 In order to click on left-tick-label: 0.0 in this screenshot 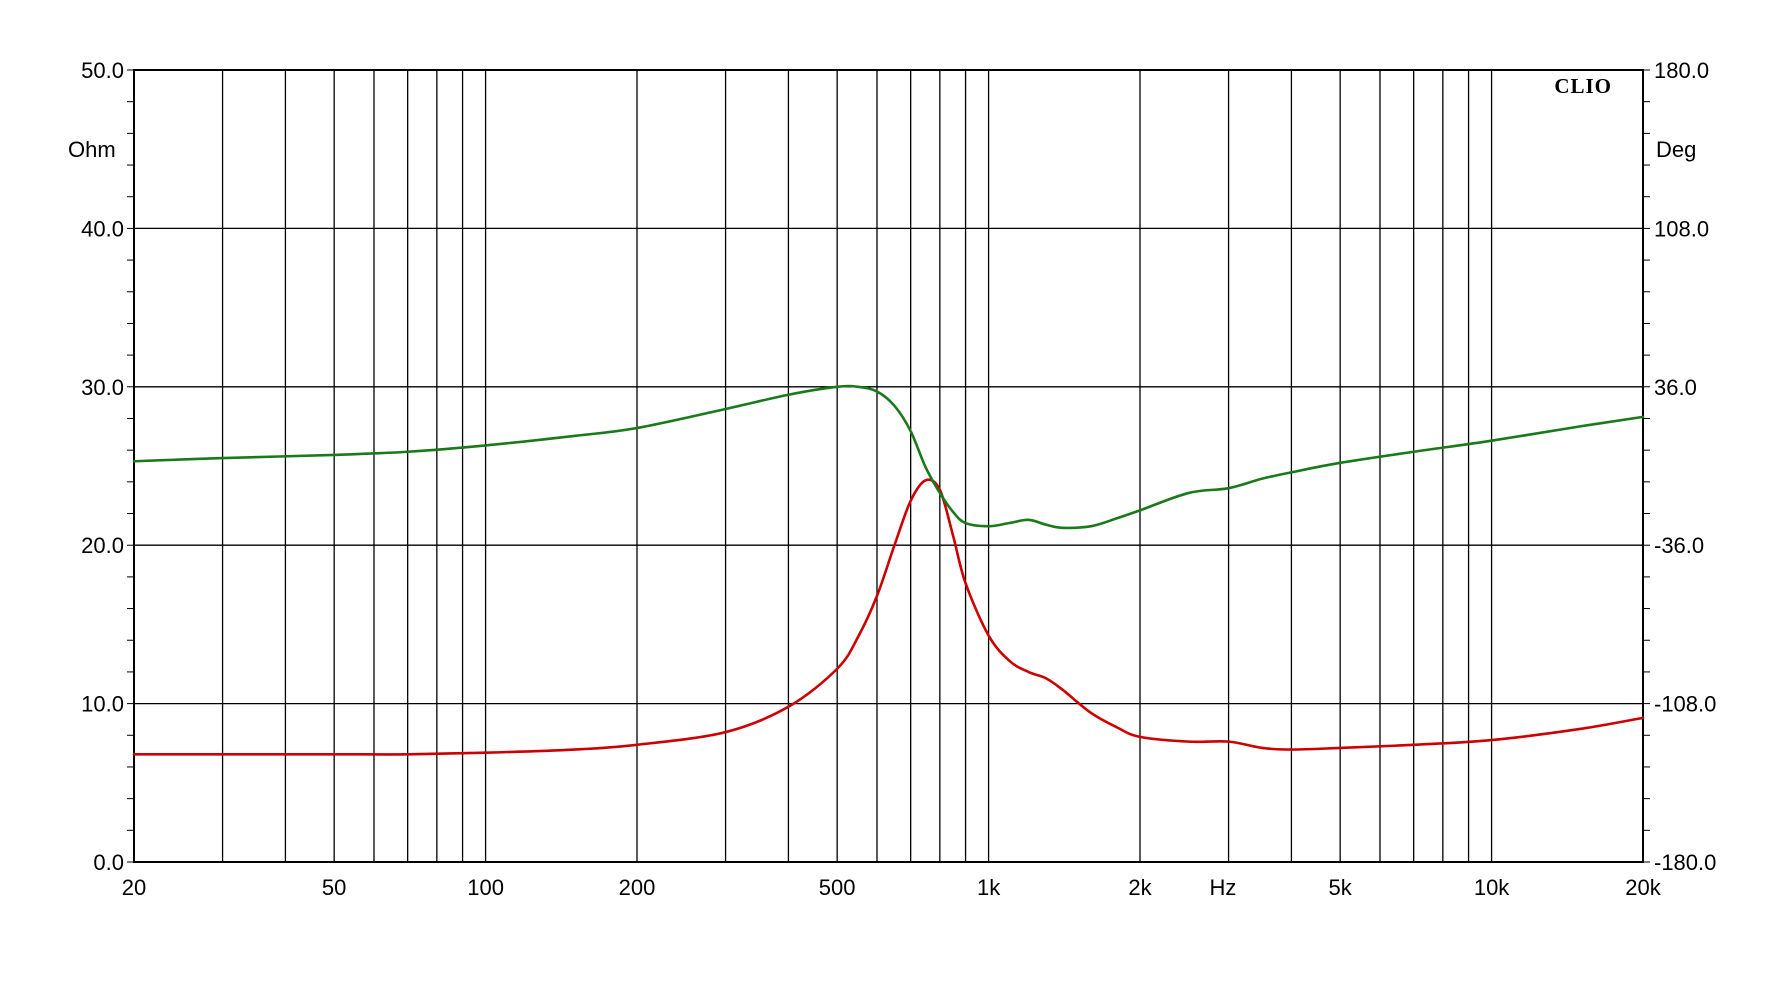, I will do `click(108, 862)`.